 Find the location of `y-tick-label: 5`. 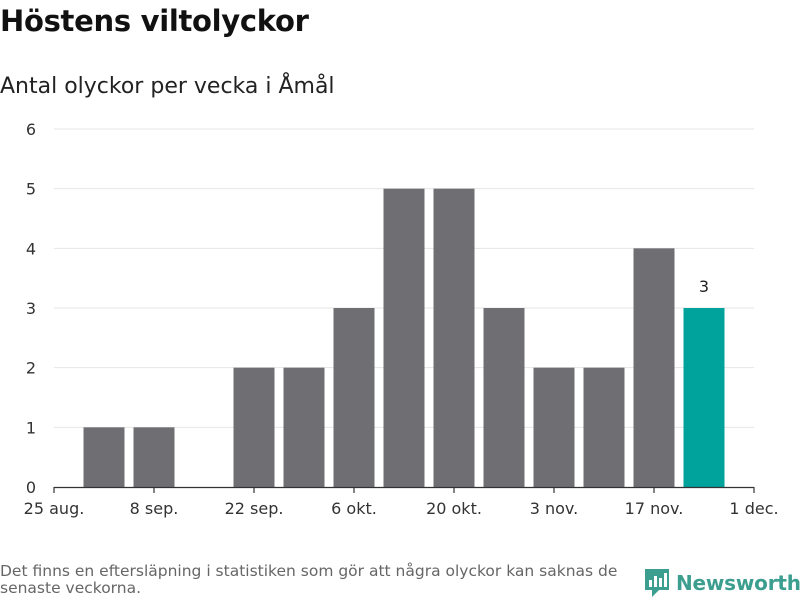

y-tick-label: 5 is located at coordinates (31, 189).